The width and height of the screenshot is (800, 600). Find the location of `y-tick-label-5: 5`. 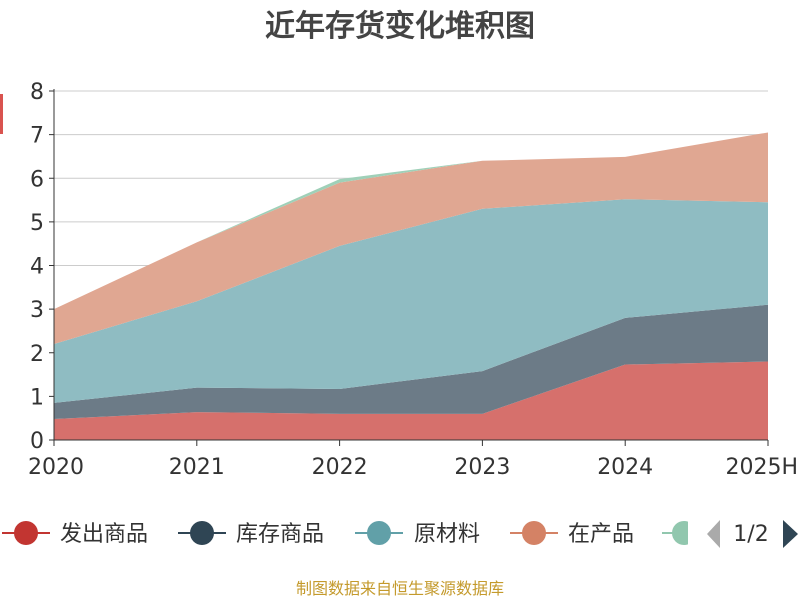

y-tick-label-5: 5 is located at coordinates (37, 223).